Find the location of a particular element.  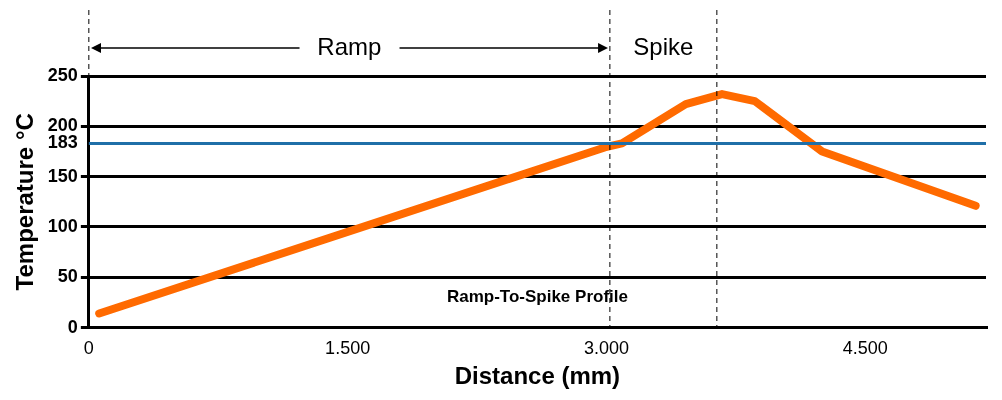

text: Ramp is located at coordinates (349, 46).